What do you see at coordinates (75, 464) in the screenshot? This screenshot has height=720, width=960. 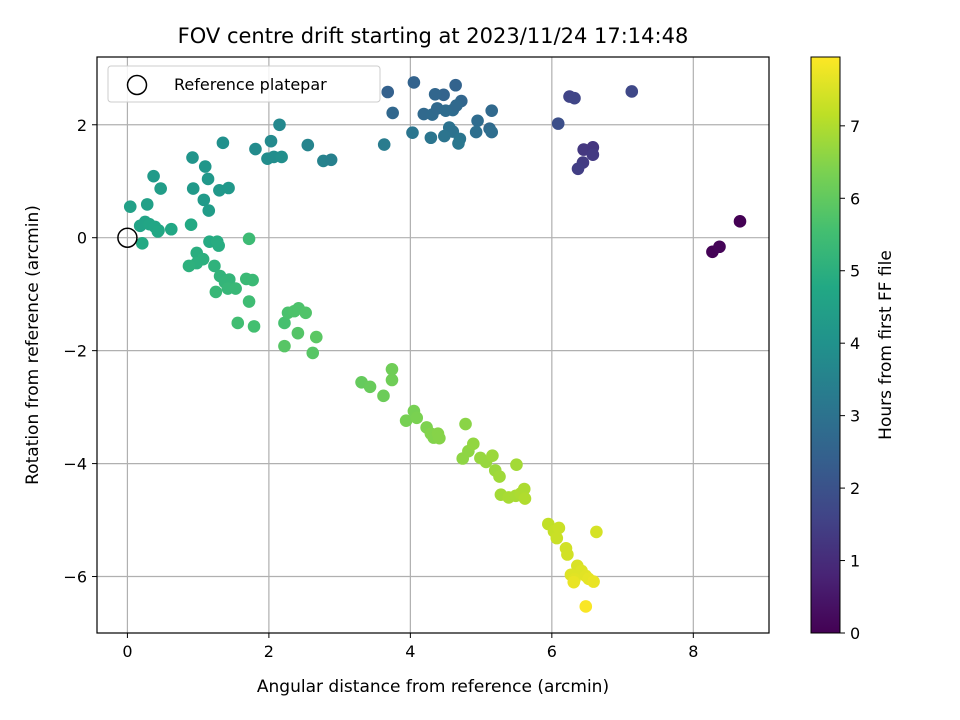 I see `y-tick-label: −4` at bounding box center [75, 464].